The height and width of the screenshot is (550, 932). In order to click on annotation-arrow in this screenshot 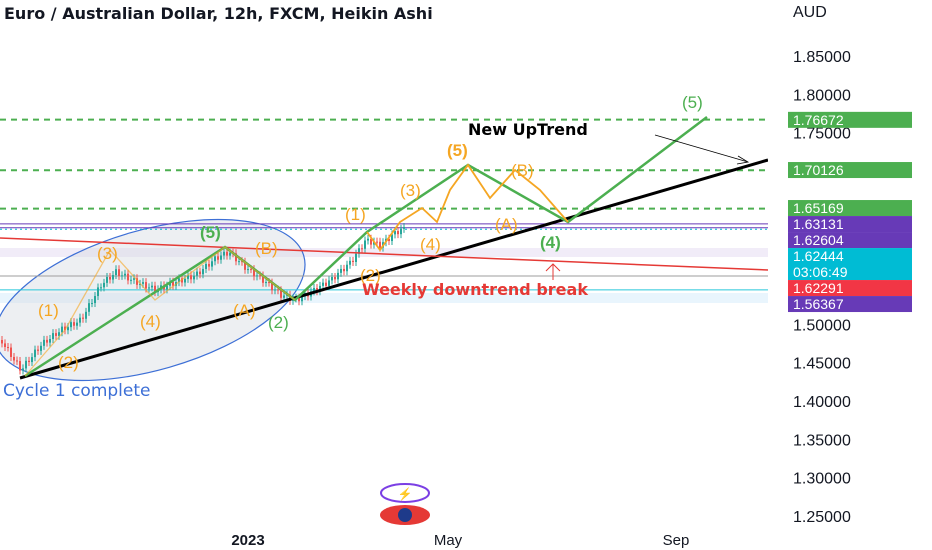, I will do `click(701, 148)`.